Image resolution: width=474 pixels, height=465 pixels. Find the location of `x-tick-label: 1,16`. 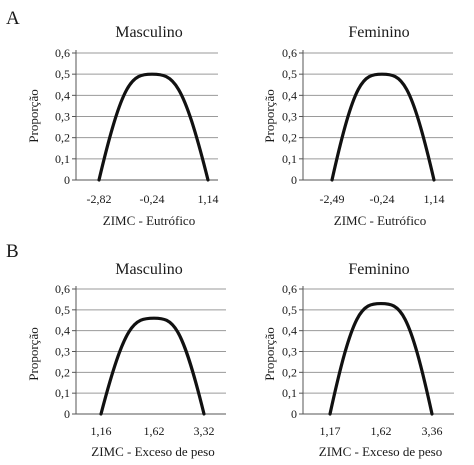

x-tick-label: 1,16 is located at coordinates (101, 431).